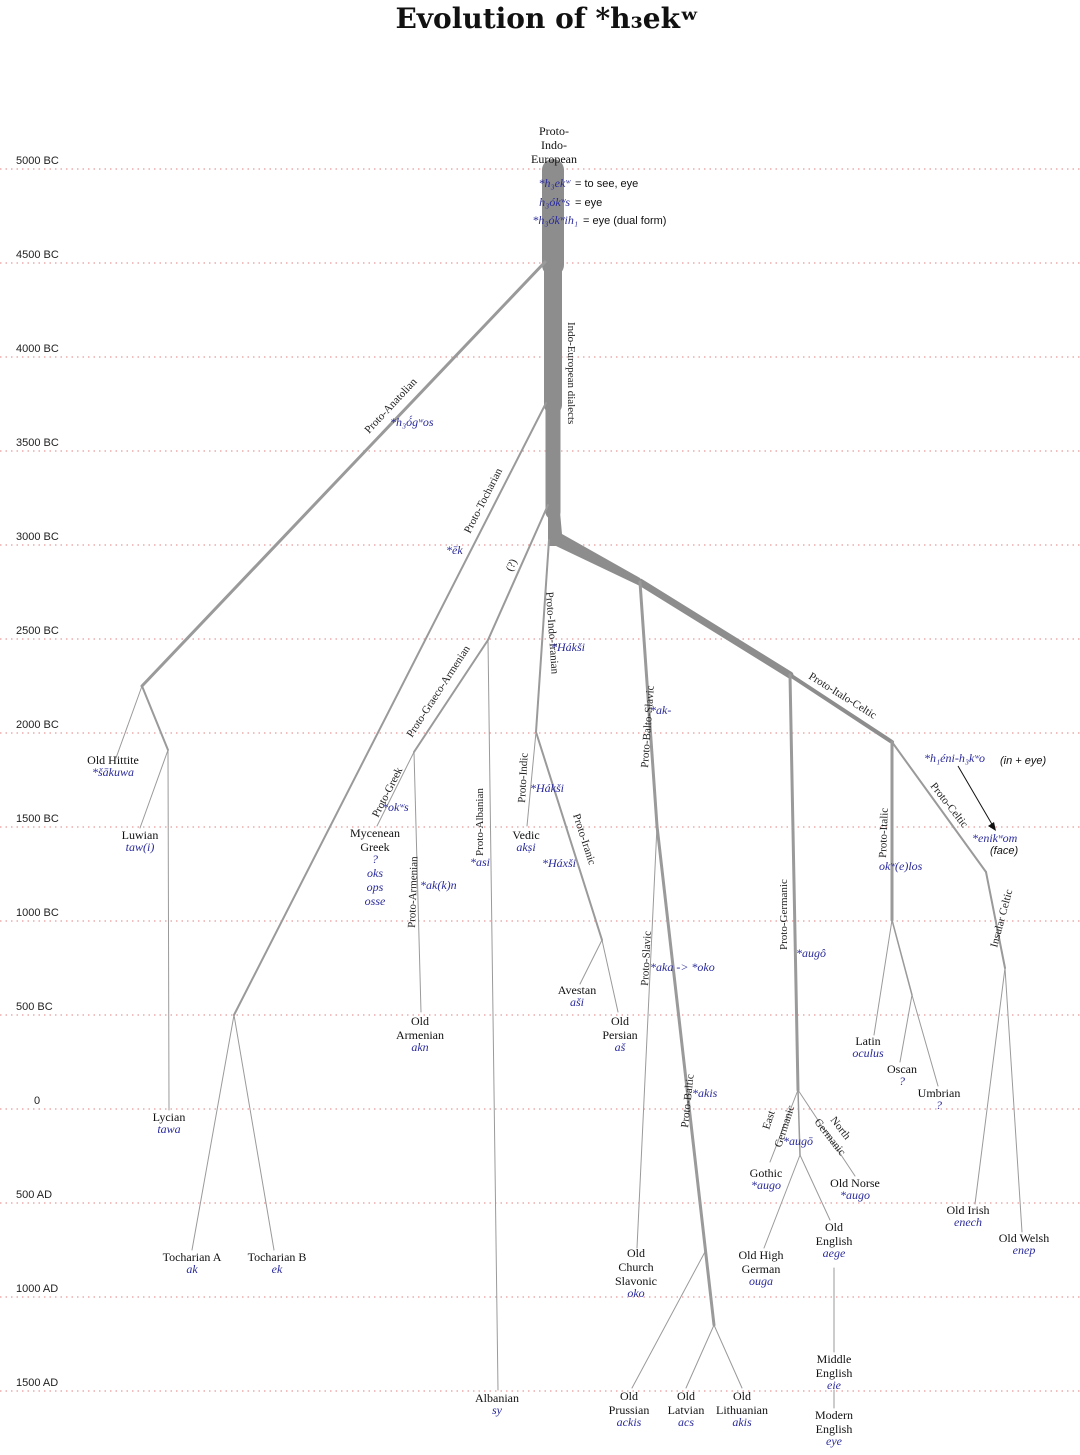  Describe the element at coordinates (868, 1053) in the screenshot. I see `language-form: oculus` at that location.